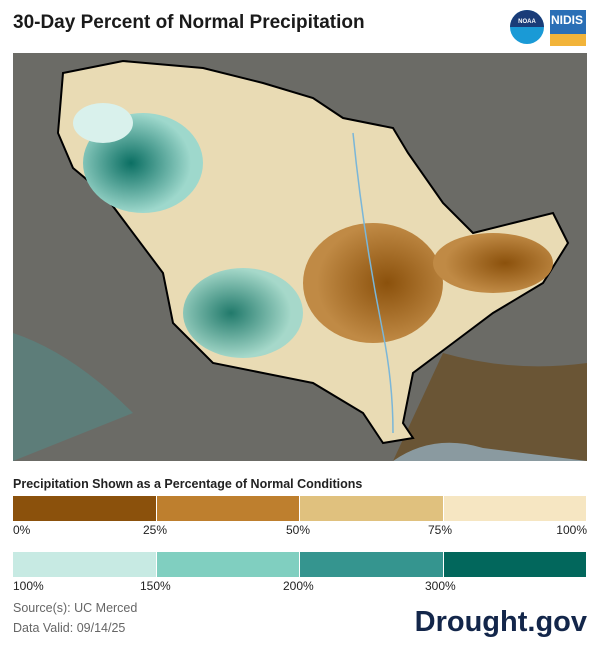  I want to click on legend-wet-bar, so click(300, 564).